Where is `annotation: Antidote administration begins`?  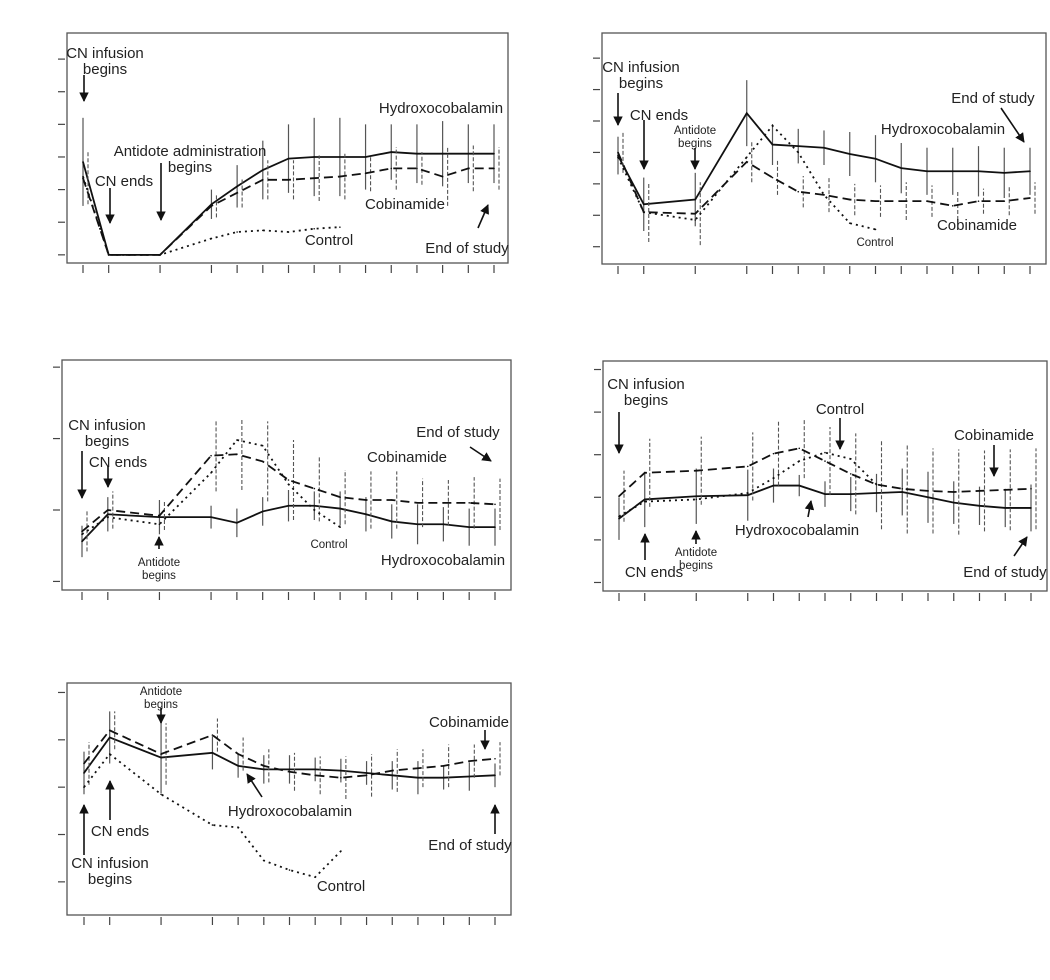
annotation: Antidote administration begins is located at coordinates (190, 159).